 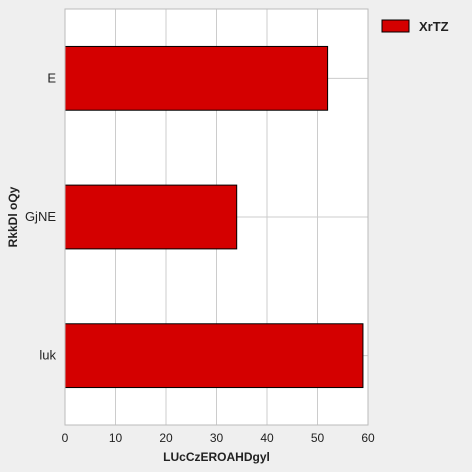 What do you see at coordinates (434, 26) in the screenshot?
I see `legend-label: XrTZ` at bounding box center [434, 26].